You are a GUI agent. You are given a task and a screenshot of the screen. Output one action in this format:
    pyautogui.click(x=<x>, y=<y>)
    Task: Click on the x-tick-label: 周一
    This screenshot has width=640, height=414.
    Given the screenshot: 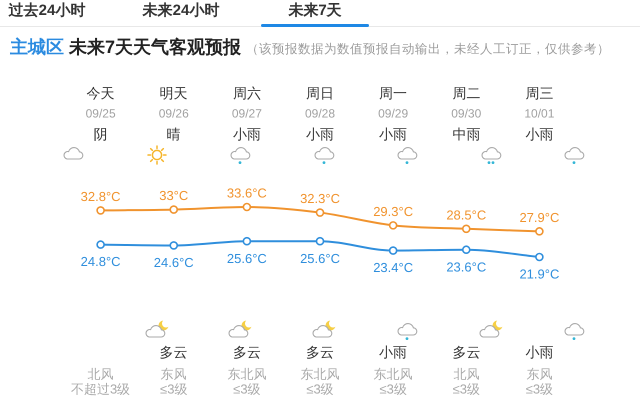 What is the action you would take?
    pyautogui.click(x=393, y=93)
    